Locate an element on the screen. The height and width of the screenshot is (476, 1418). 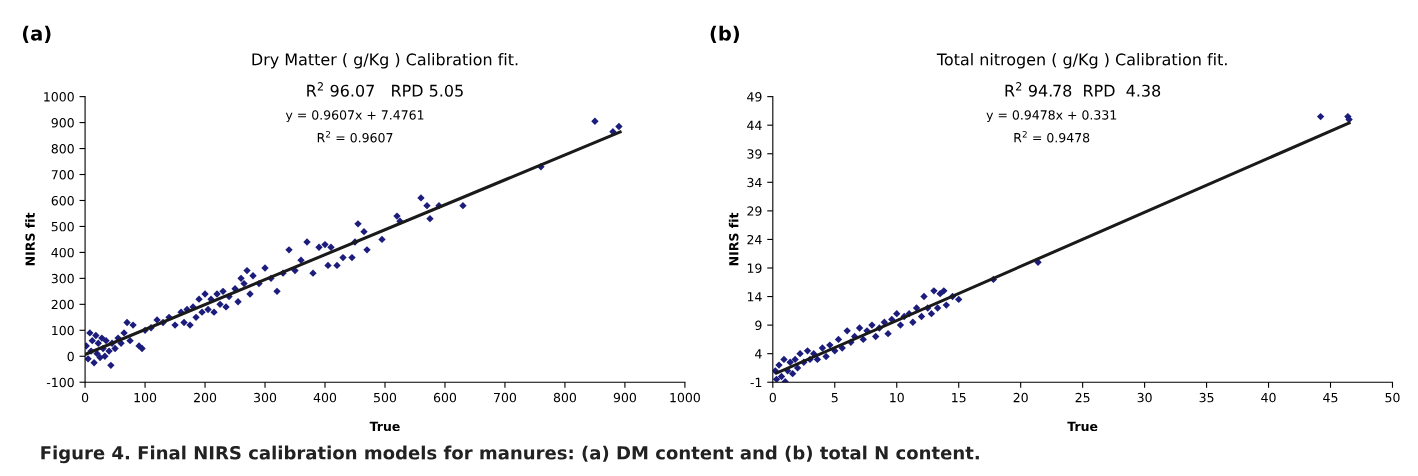
y-tick-label: 400 is located at coordinates (62, 252).